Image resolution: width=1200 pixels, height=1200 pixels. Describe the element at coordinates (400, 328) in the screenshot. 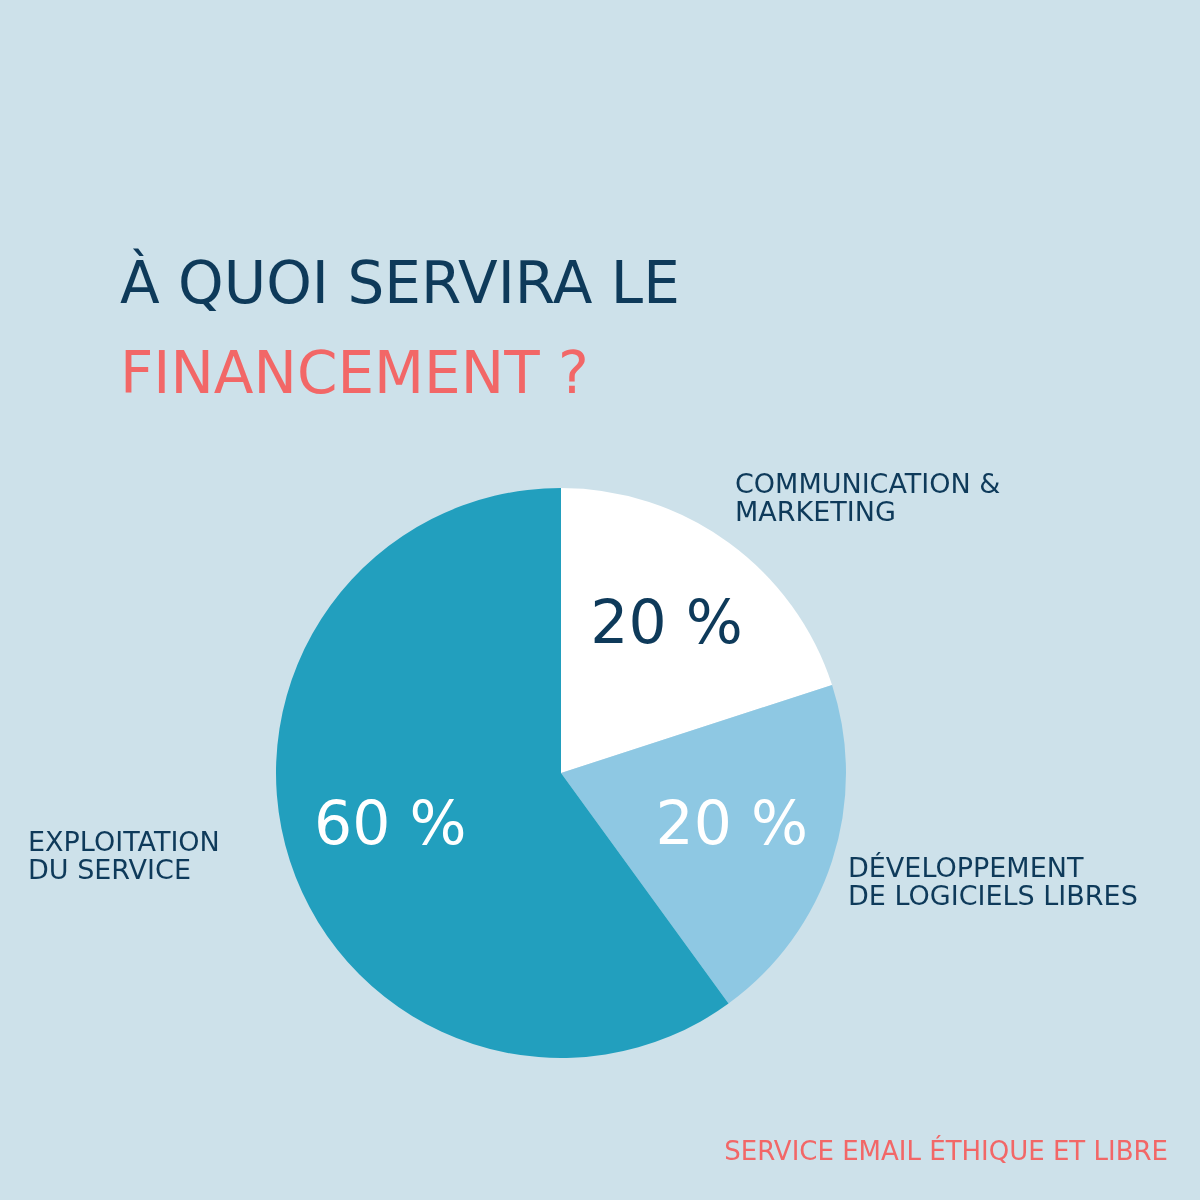

I see `chart-title: À QUOI SERVIRA LE FINANCEMENT ?` at that location.